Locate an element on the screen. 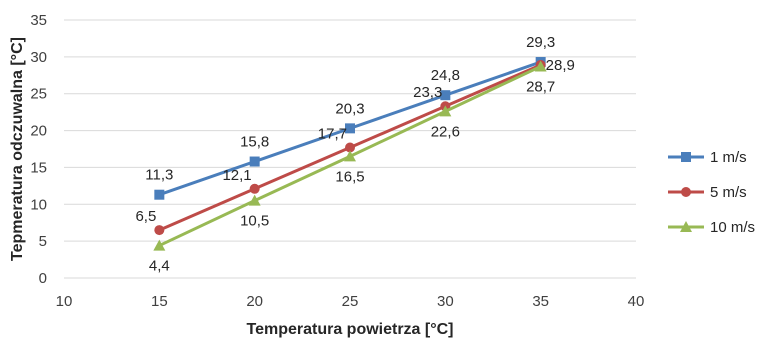 This screenshot has height=338, width=770. y-axis-ticks: 0 5 10 15 20 25 30 35 is located at coordinates (38, 149).